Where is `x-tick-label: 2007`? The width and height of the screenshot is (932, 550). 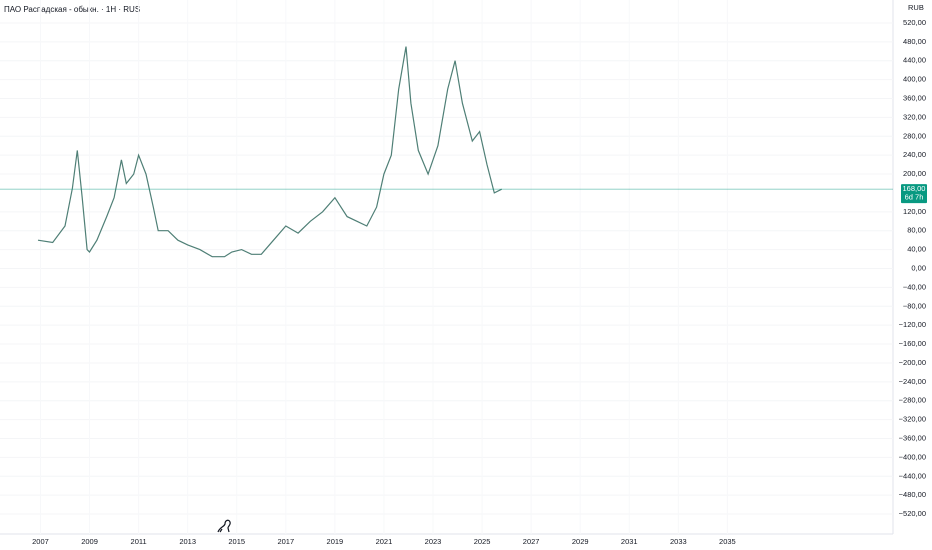
x-tick-label: 2007 is located at coordinates (40, 541).